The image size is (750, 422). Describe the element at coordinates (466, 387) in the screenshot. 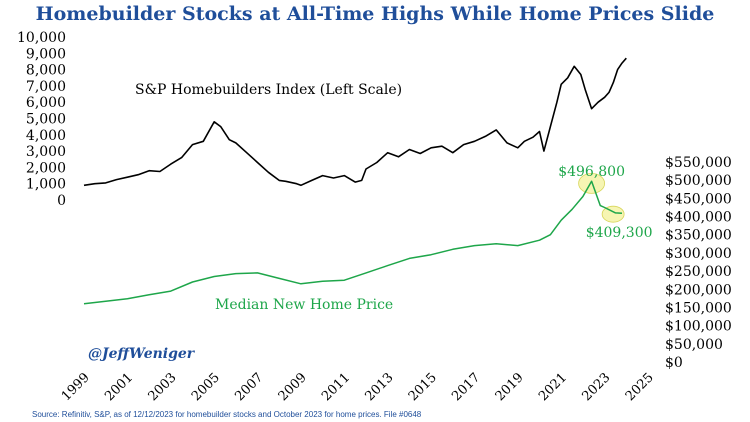

I see `x-tick-label: 2017` at that location.